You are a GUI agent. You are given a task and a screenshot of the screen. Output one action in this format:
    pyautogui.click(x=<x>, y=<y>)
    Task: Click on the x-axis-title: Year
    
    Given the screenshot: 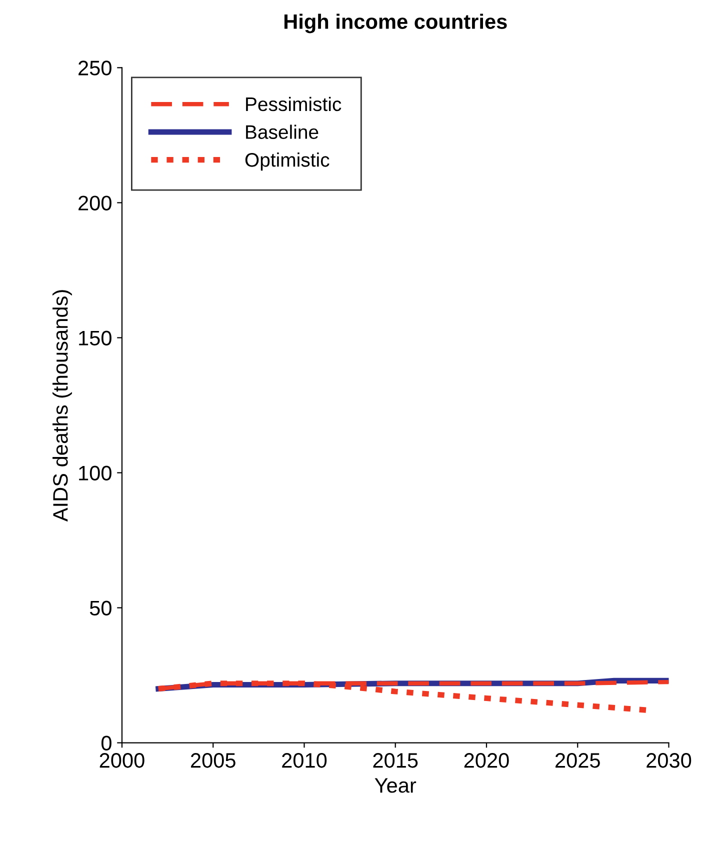 What is the action you would take?
    pyautogui.click(x=395, y=785)
    